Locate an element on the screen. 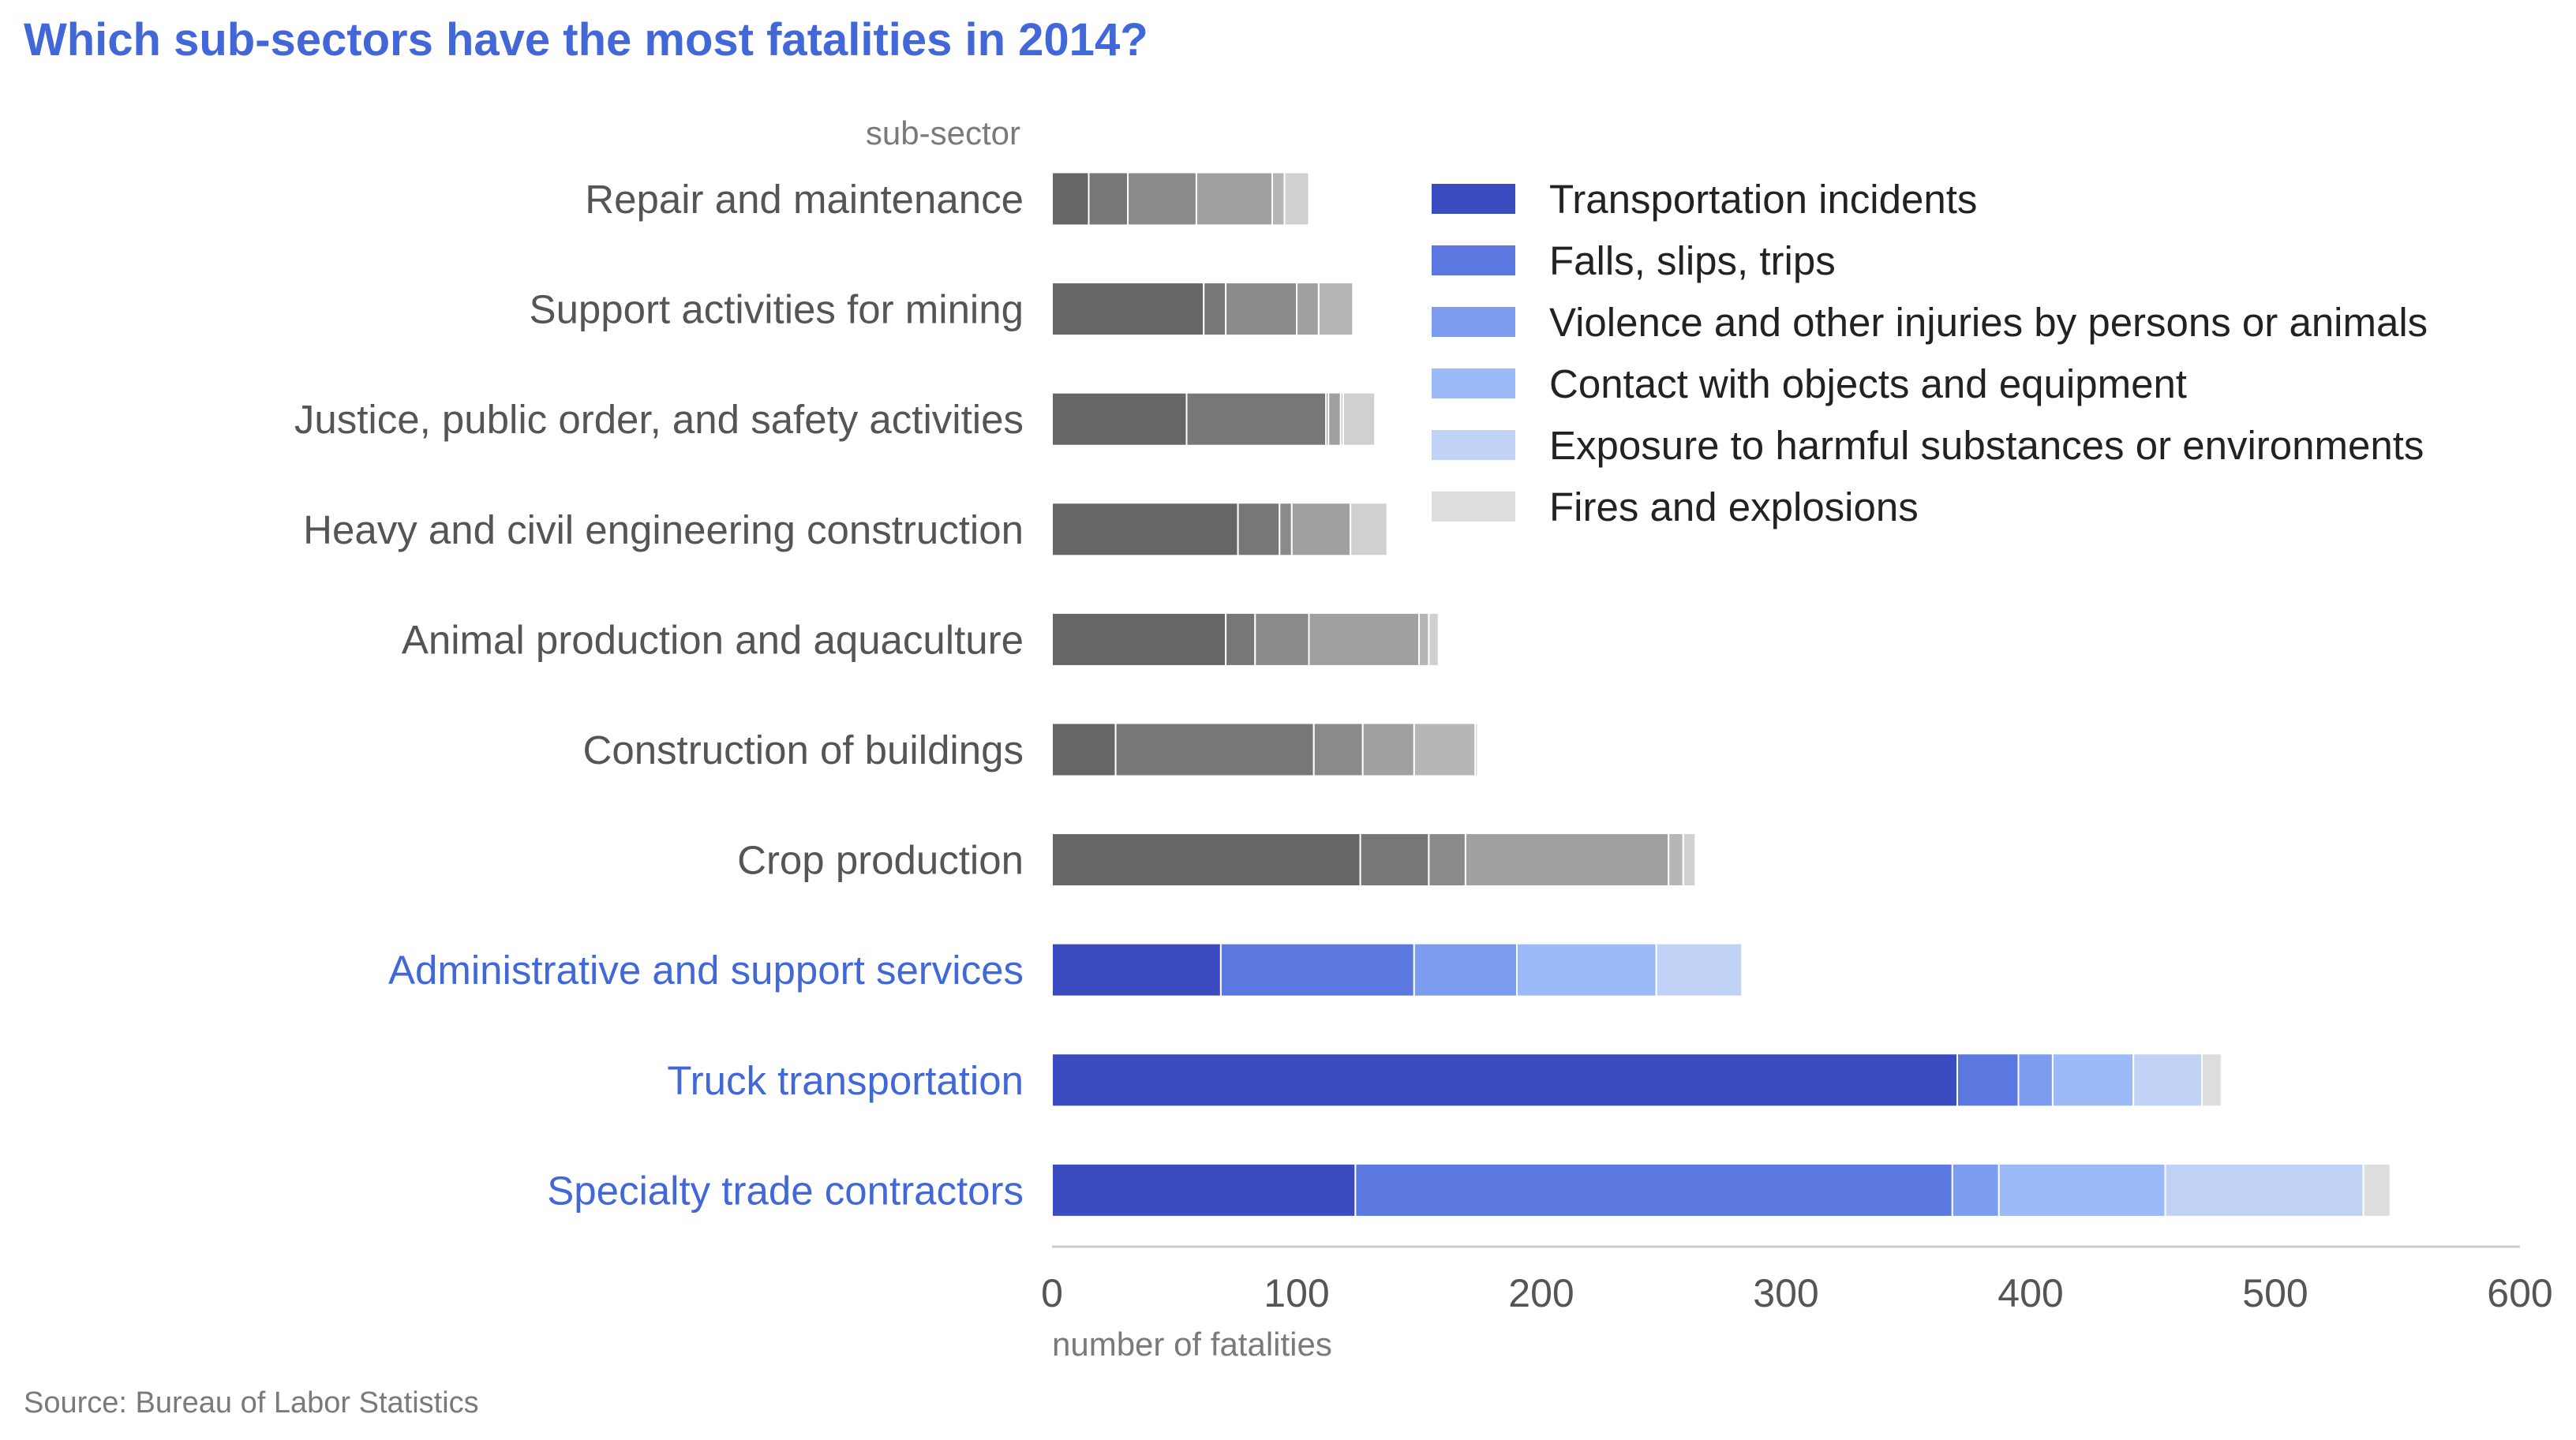 The image size is (2576, 1440). x-tick-label: 600 is located at coordinates (2519, 1293).